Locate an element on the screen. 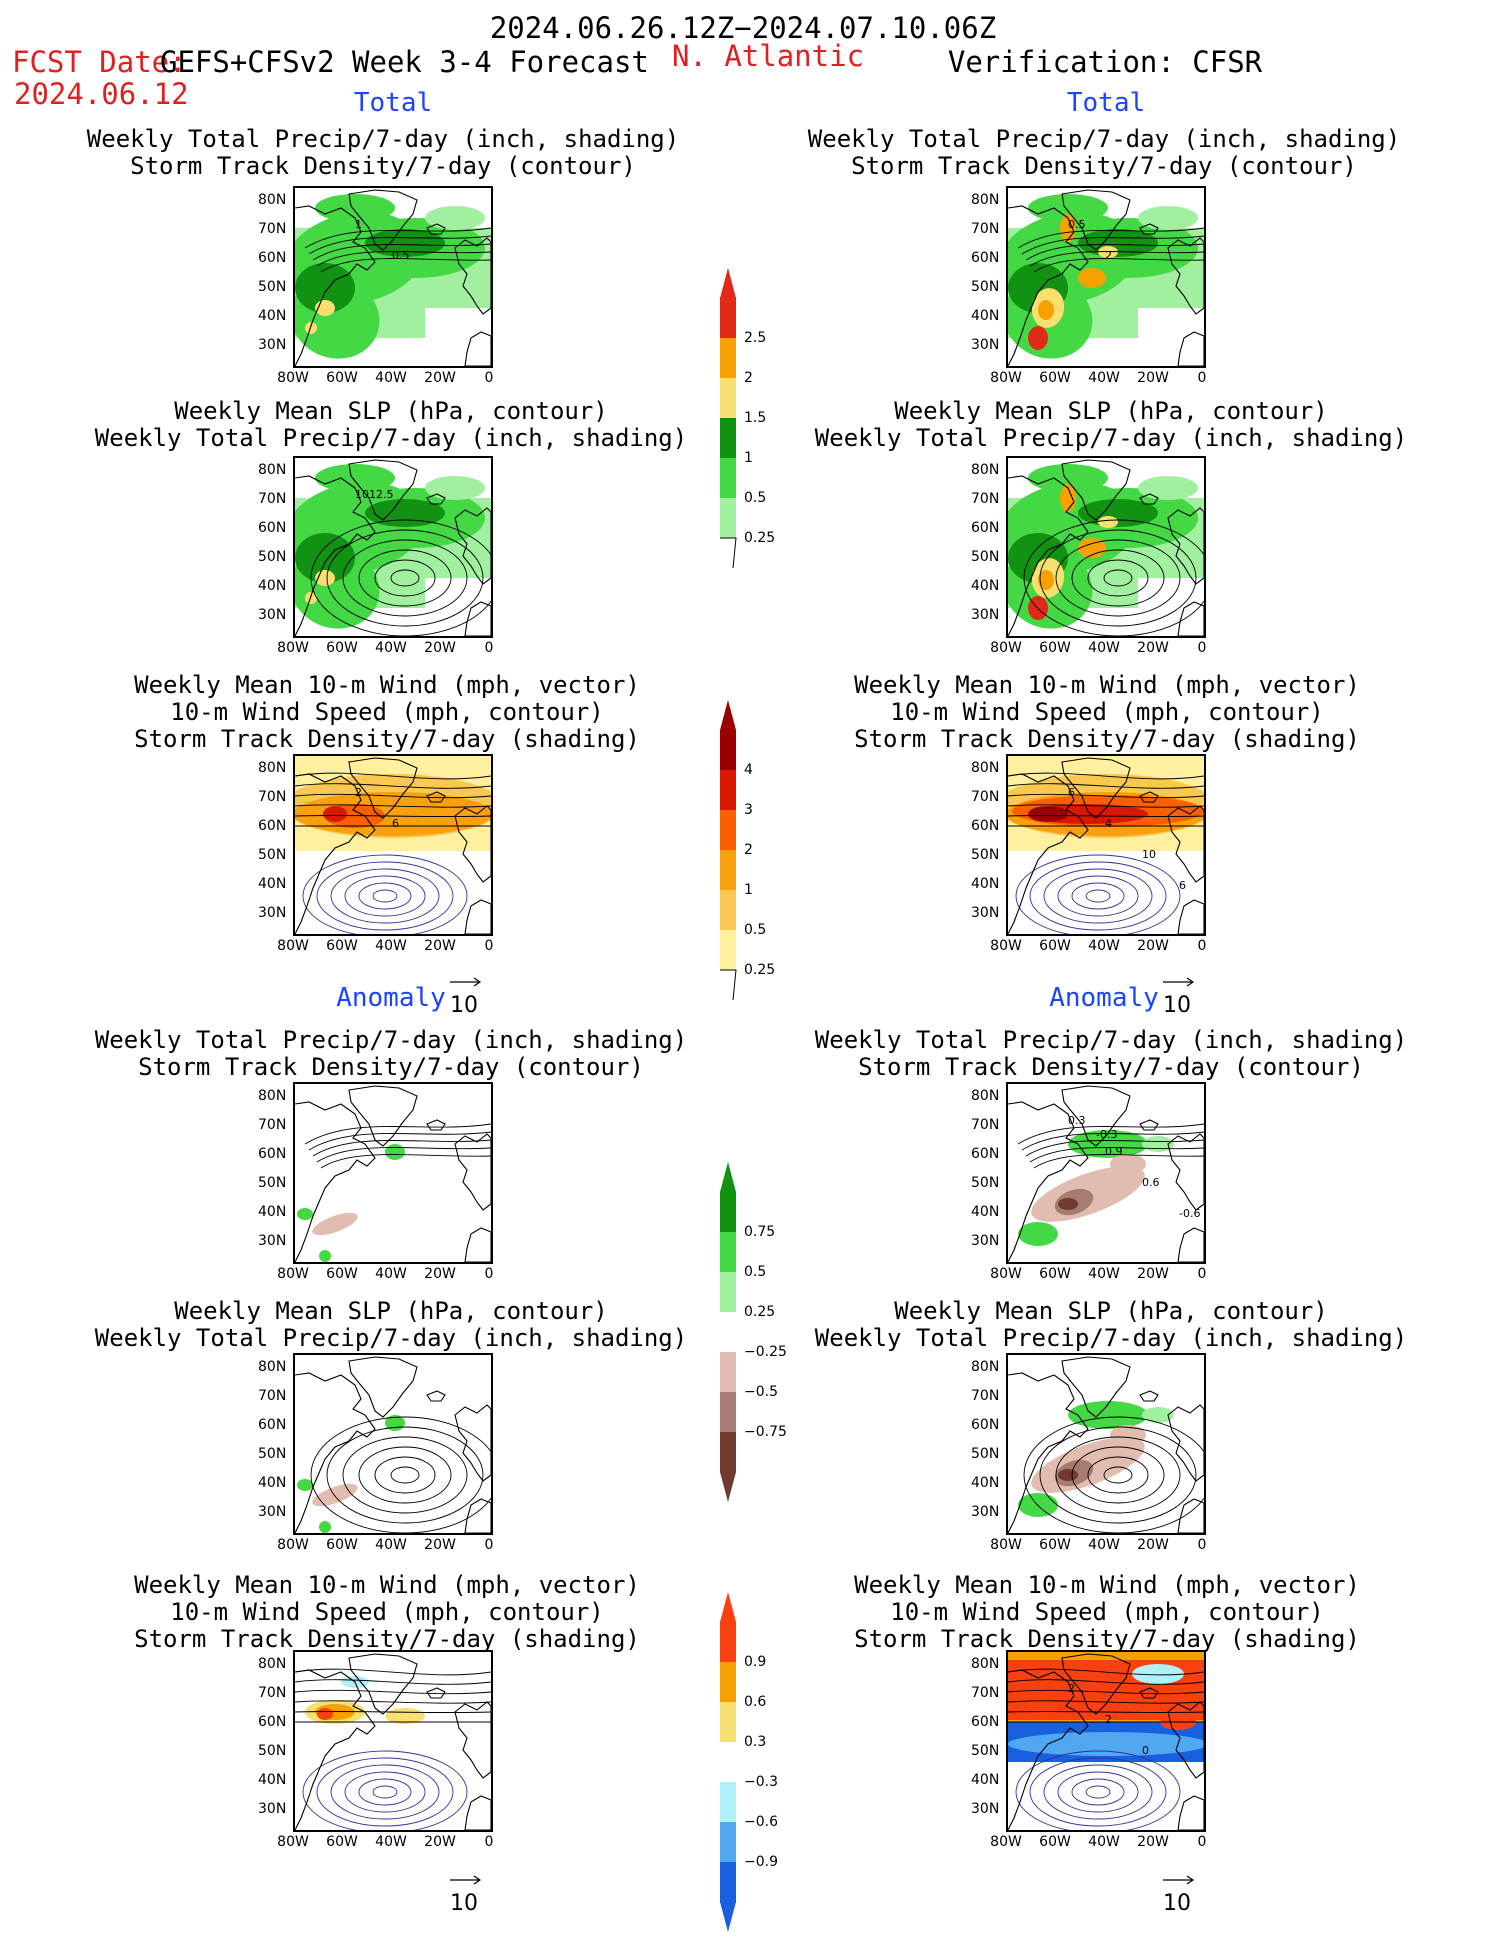 This screenshot has width=1487, height=1946. colorbar-tick-label: 3 is located at coordinates (748, 810).